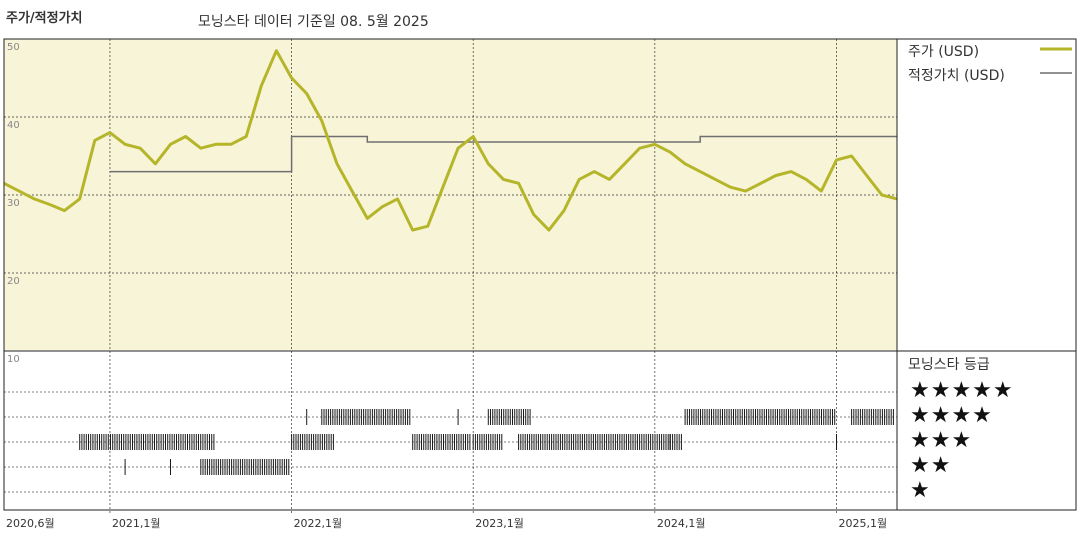  What do you see at coordinates (1056, 60) in the screenshot?
I see `legend-swatches` at bounding box center [1056, 60].